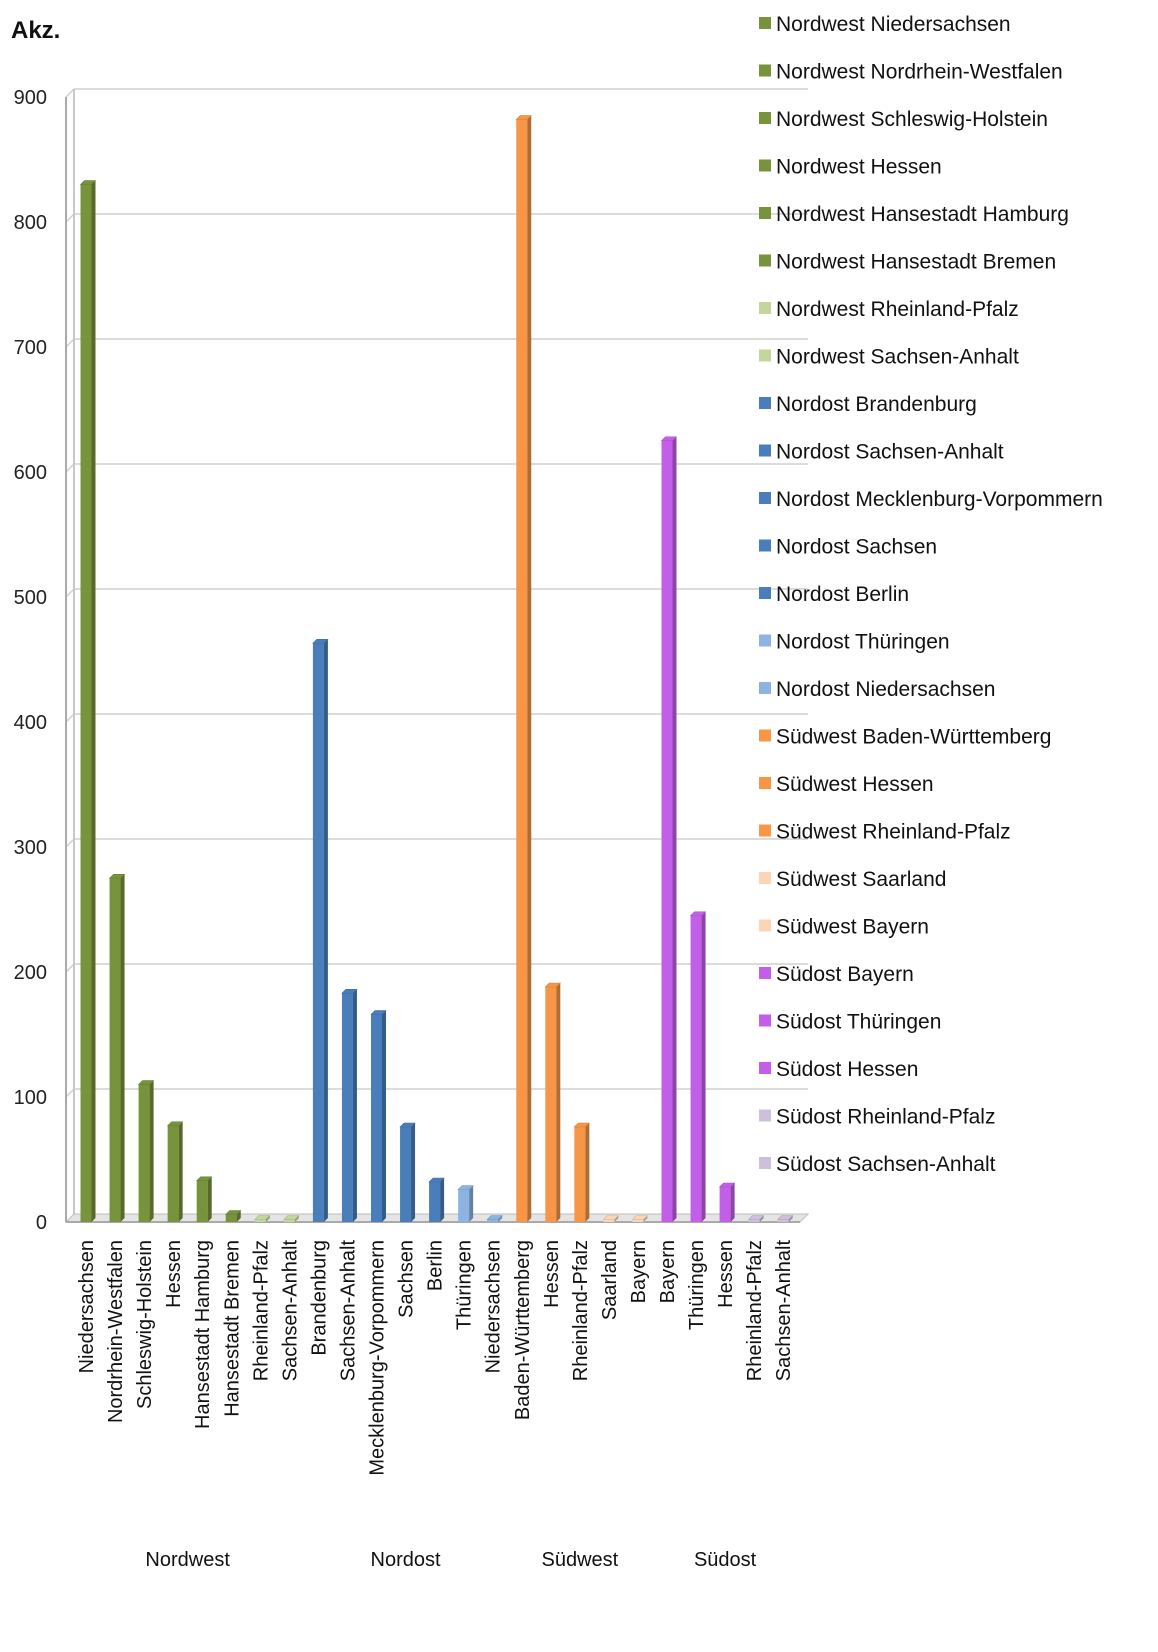 The width and height of the screenshot is (1158, 1652). What do you see at coordinates (579, 1560) in the screenshot?
I see `group-label: Südwest` at bounding box center [579, 1560].